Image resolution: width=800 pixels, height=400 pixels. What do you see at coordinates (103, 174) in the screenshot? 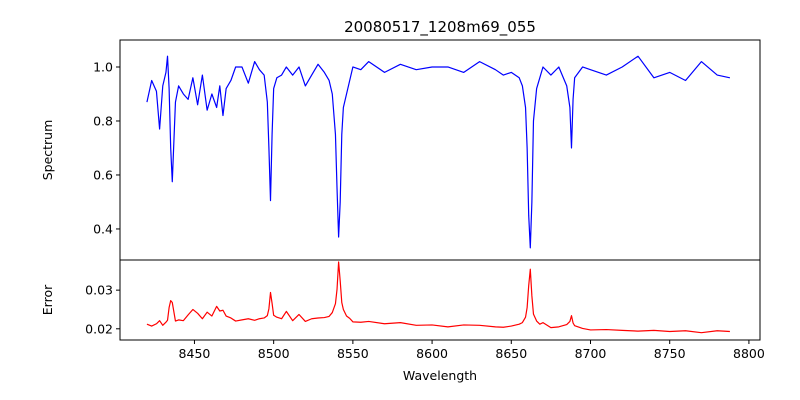
I see `spectrum-y-tick-label: 0.6` at bounding box center [103, 174].